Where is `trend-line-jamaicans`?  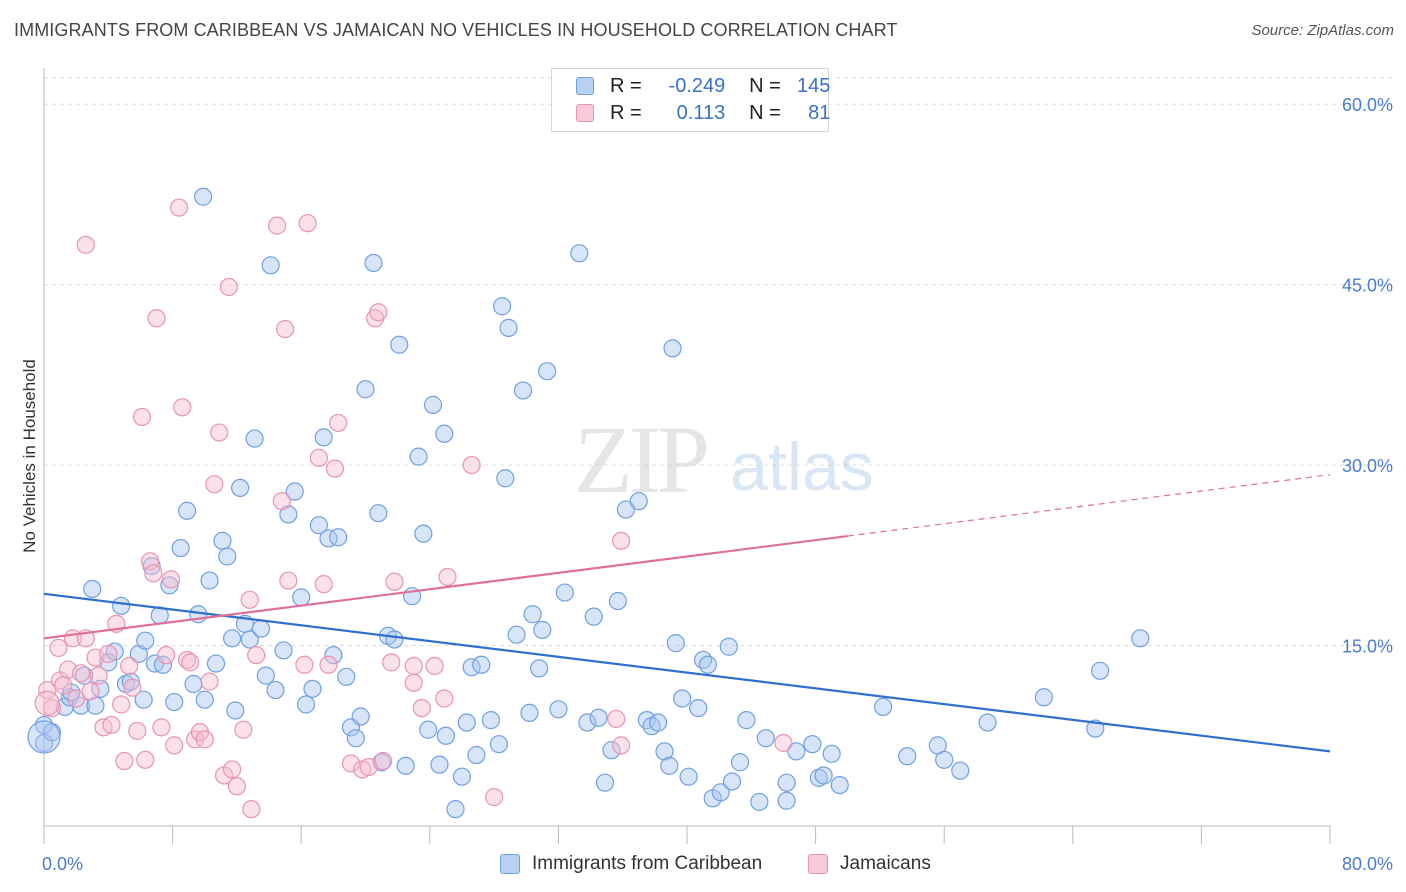
trend-line-jamaicans is located at coordinates (445, 587).